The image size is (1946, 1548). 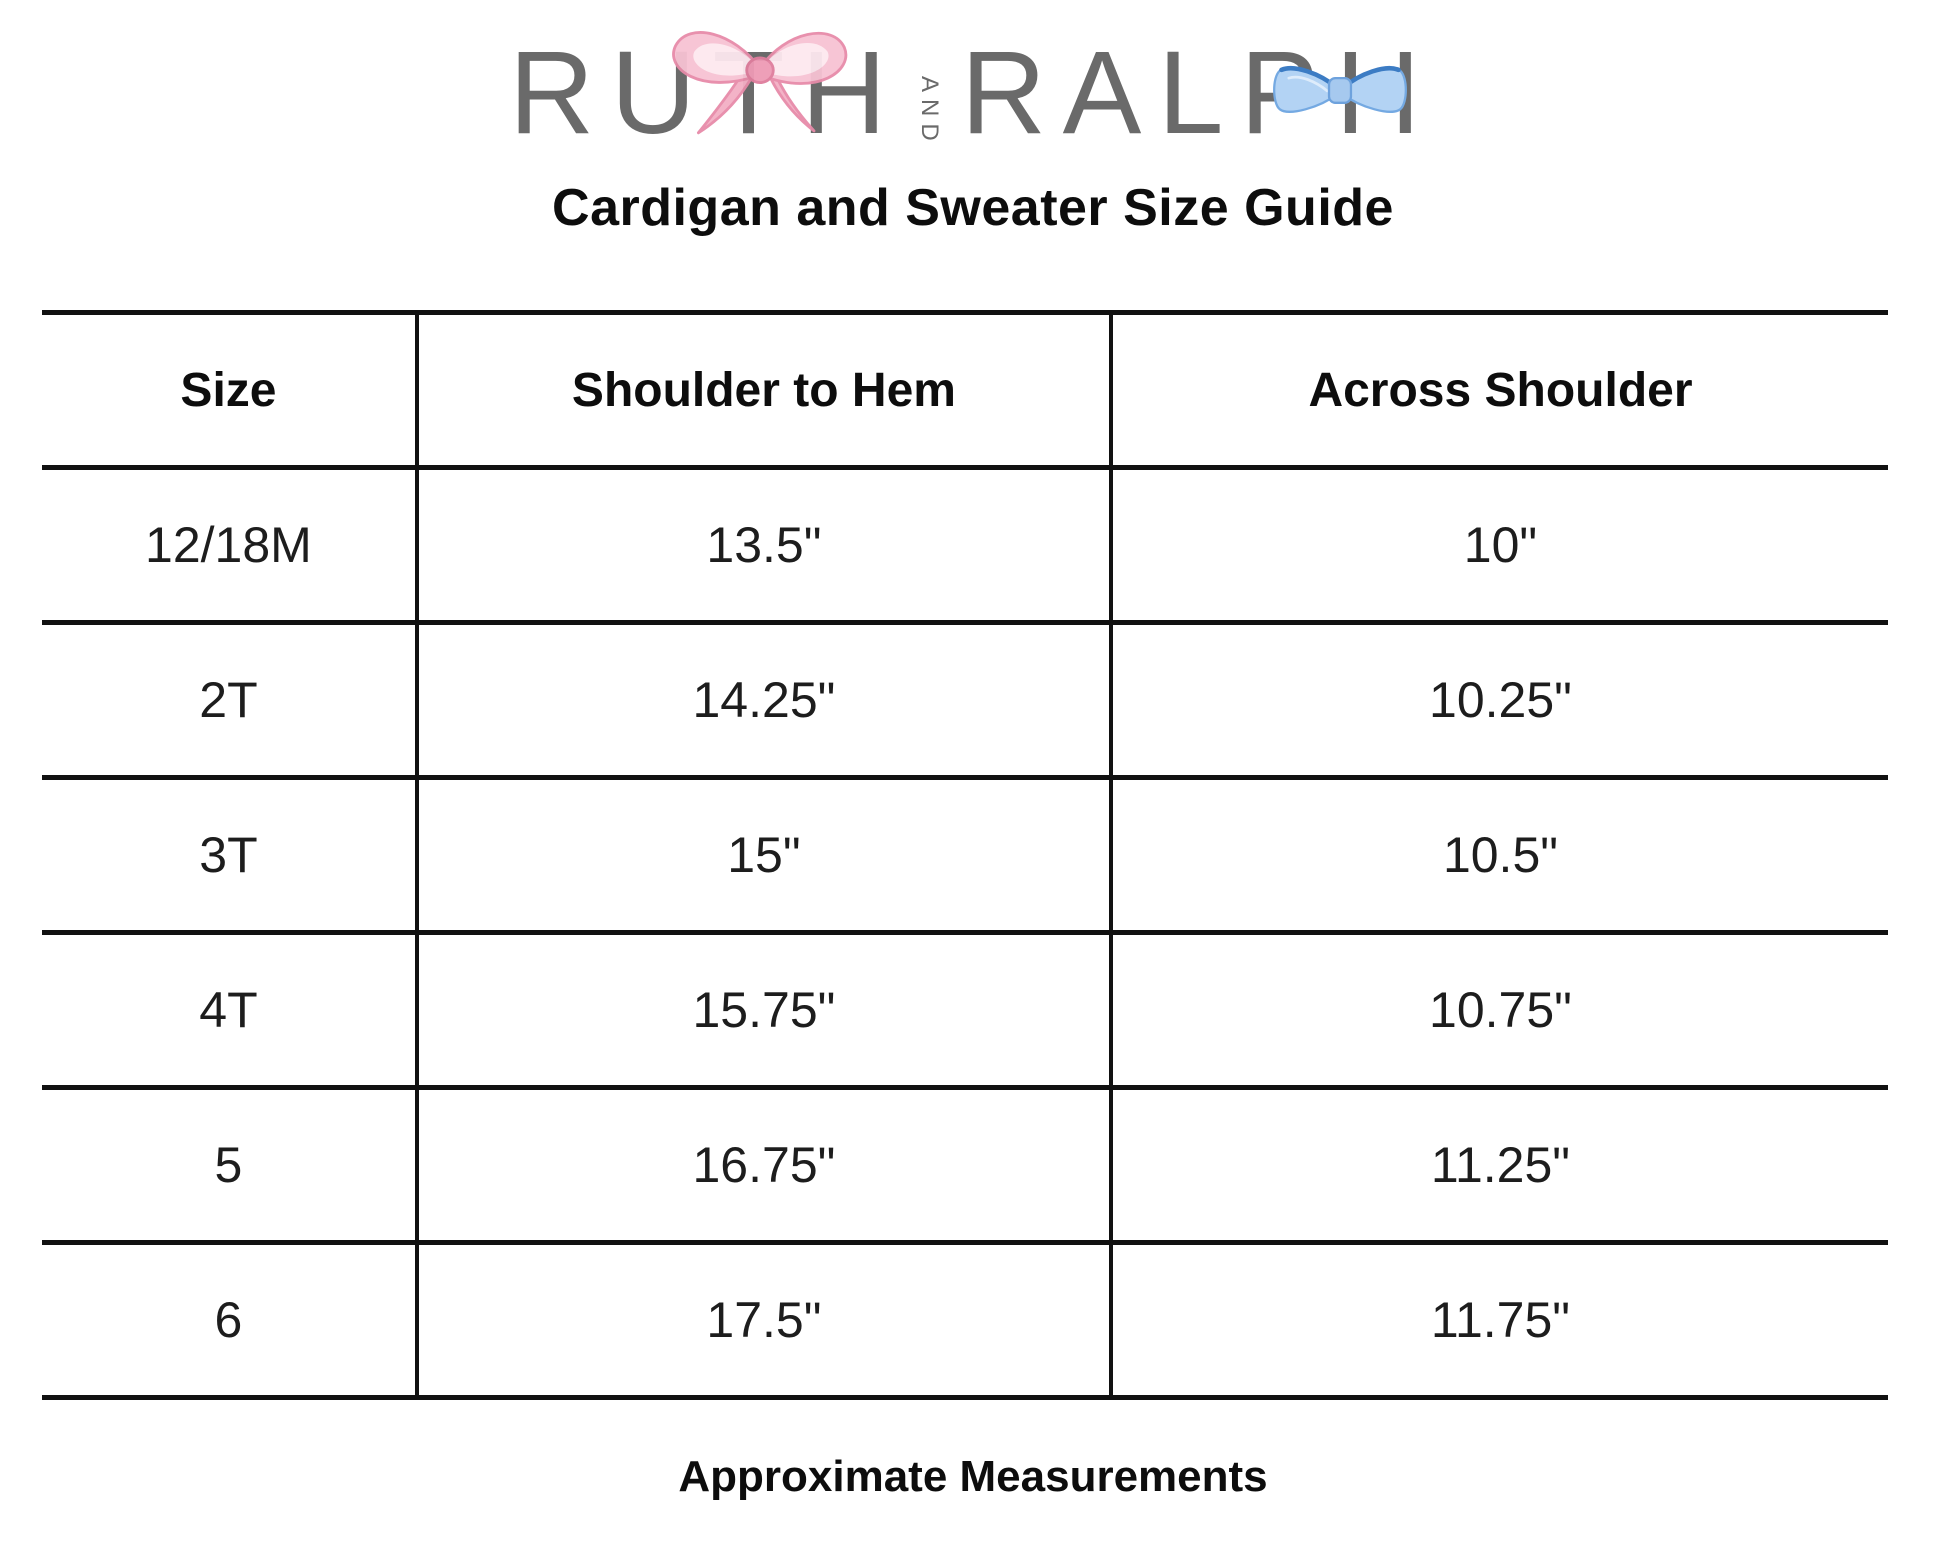 What do you see at coordinates (1498, 855) in the screenshot?
I see `across-shoulder-cell: 10.5"` at bounding box center [1498, 855].